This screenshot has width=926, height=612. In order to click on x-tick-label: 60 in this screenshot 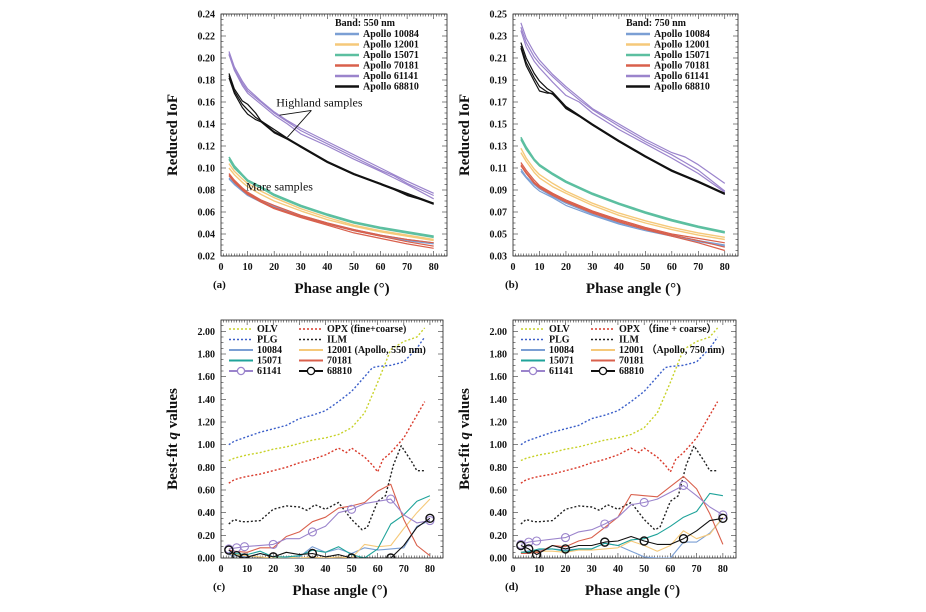, I will do `click(672, 267)`.